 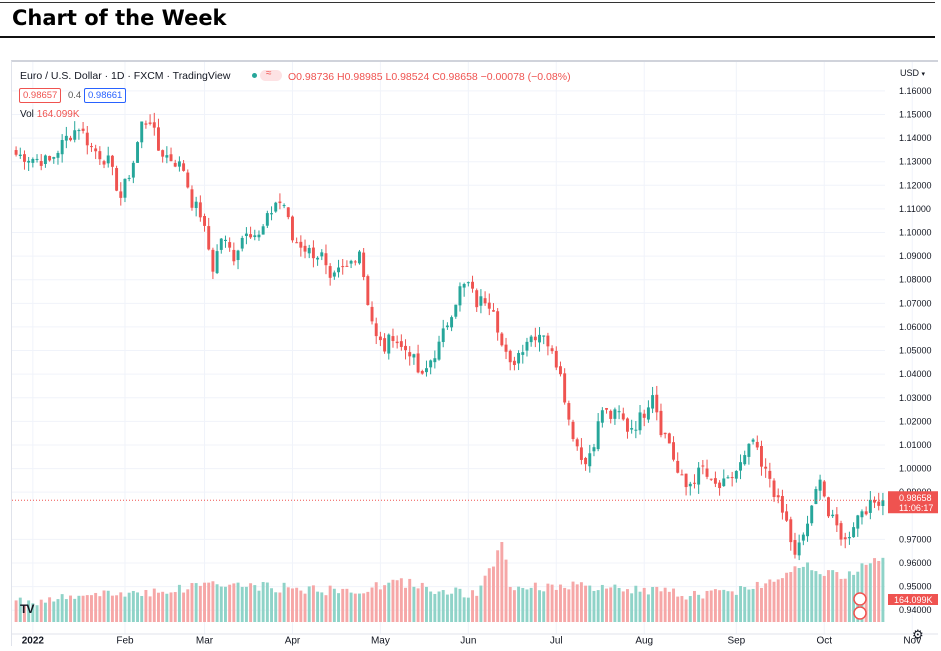 I want to click on spread-value: 0.4, so click(x=75, y=95).